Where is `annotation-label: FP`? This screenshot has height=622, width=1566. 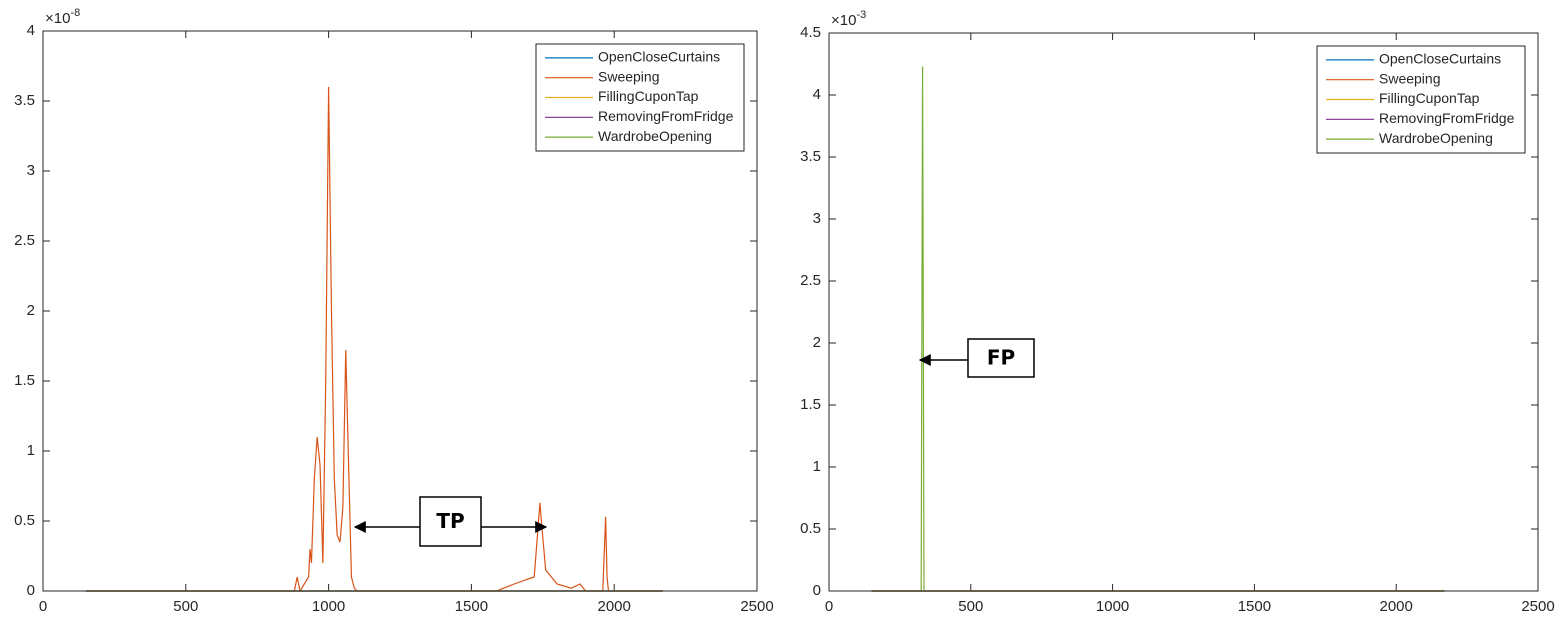 annotation-label: FP is located at coordinates (1001, 358).